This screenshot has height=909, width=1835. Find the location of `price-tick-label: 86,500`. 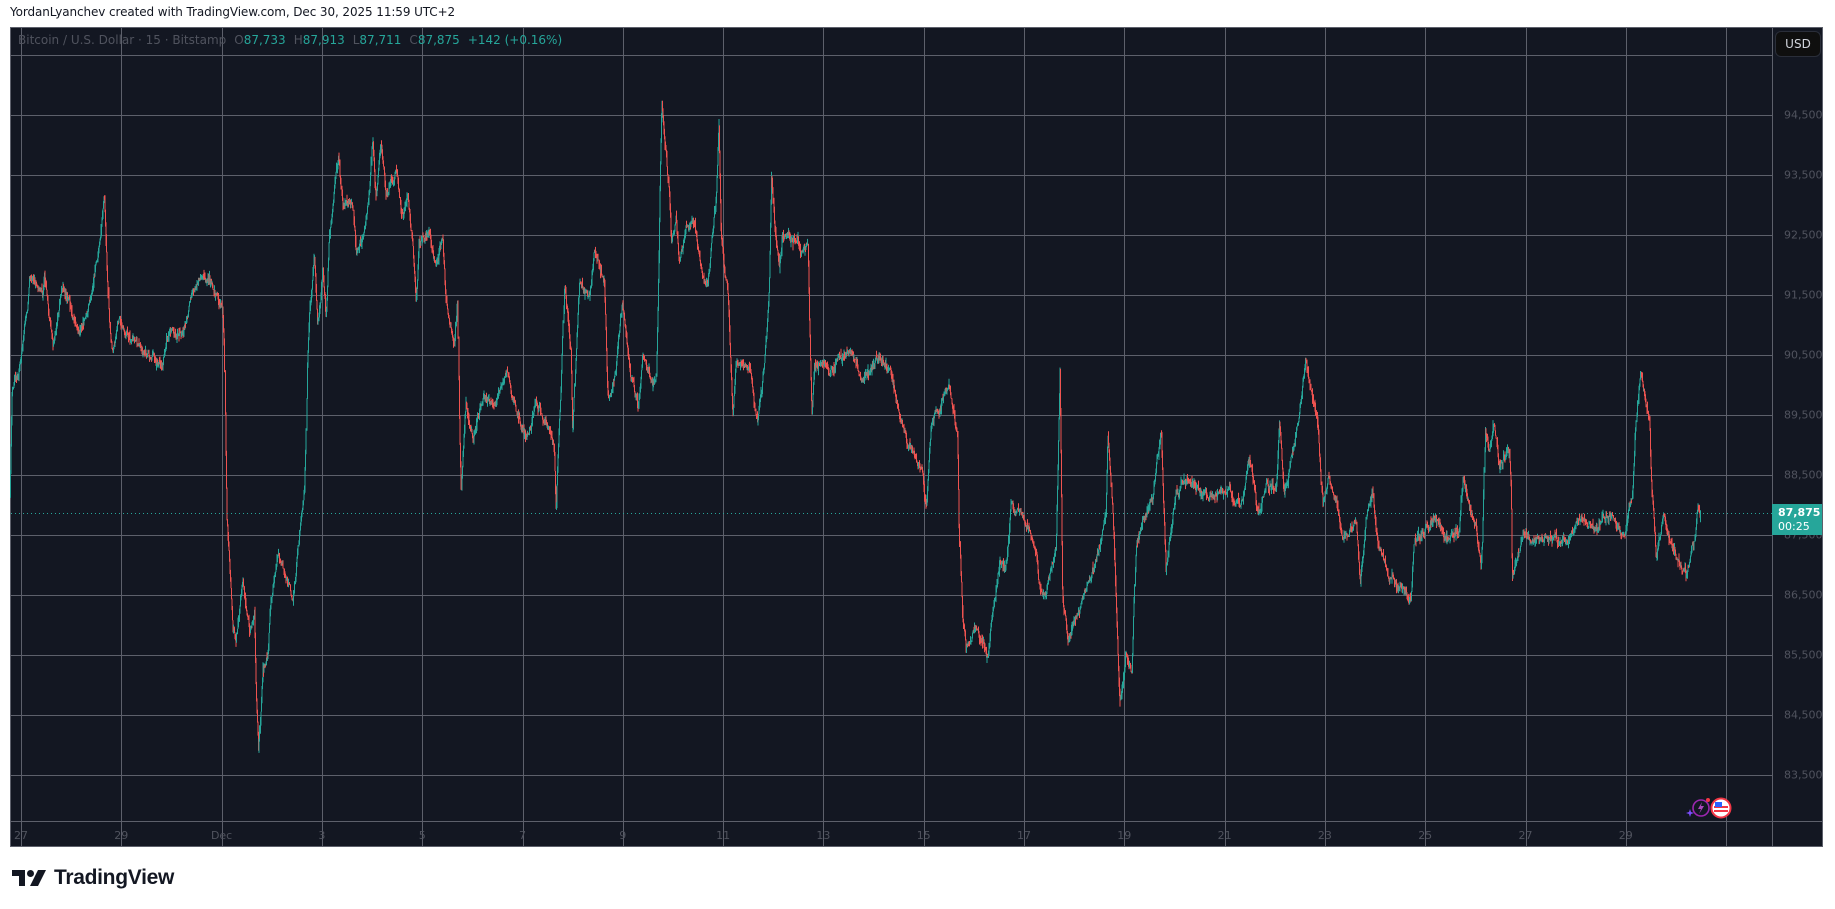

price-tick-label: 86,500 is located at coordinates (1803, 595).